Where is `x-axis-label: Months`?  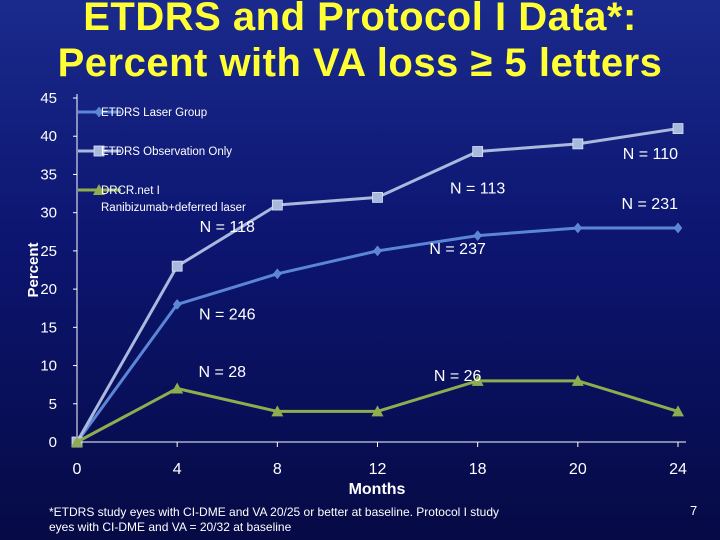
x-axis-label: Months is located at coordinates (377, 489).